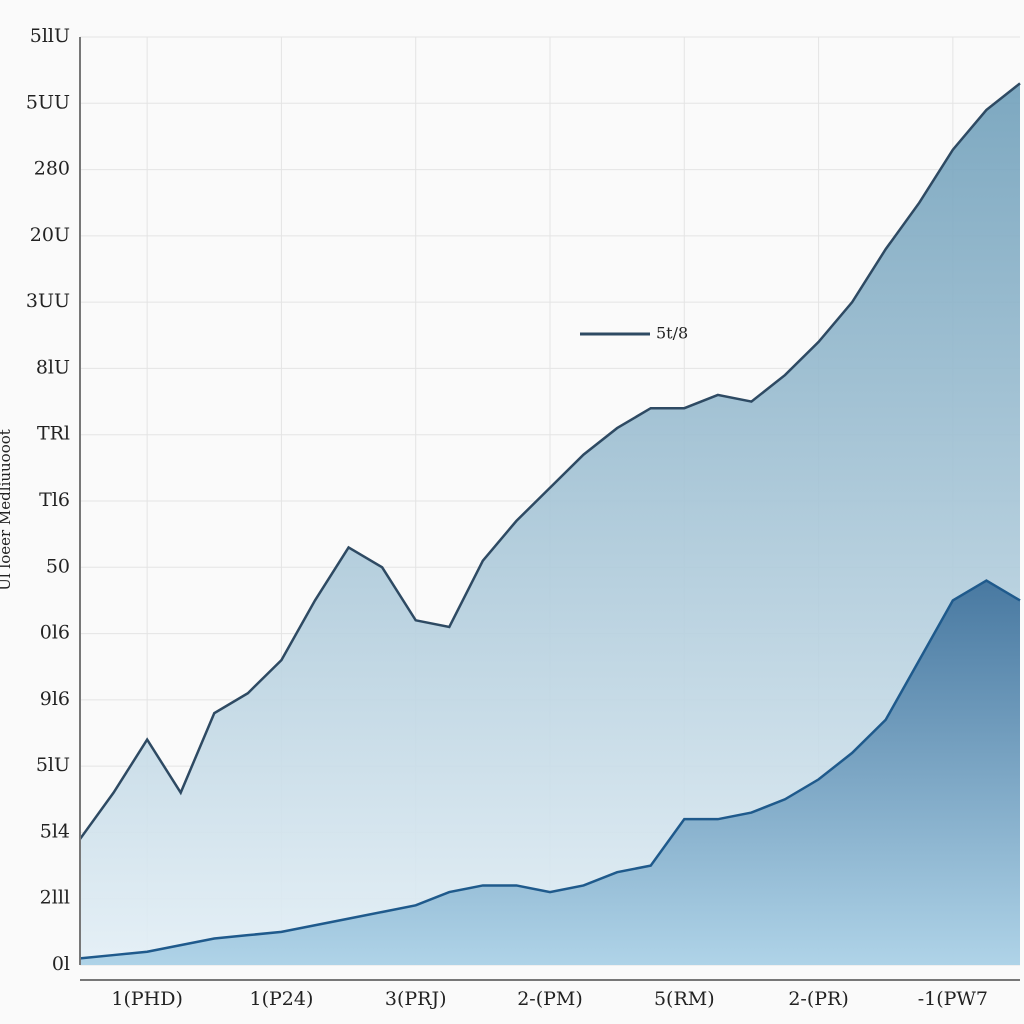  What do you see at coordinates (55, 831) in the screenshot?
I see `y-tick-label: 5l4` at bounding box center [55, 831].